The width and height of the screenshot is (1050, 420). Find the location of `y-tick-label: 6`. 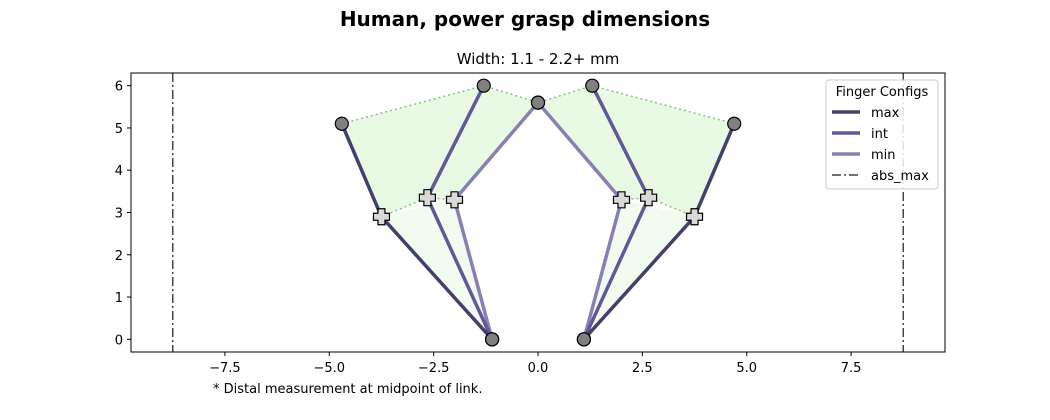

y-tick-label: 6 is located at coordinates (119, 87).